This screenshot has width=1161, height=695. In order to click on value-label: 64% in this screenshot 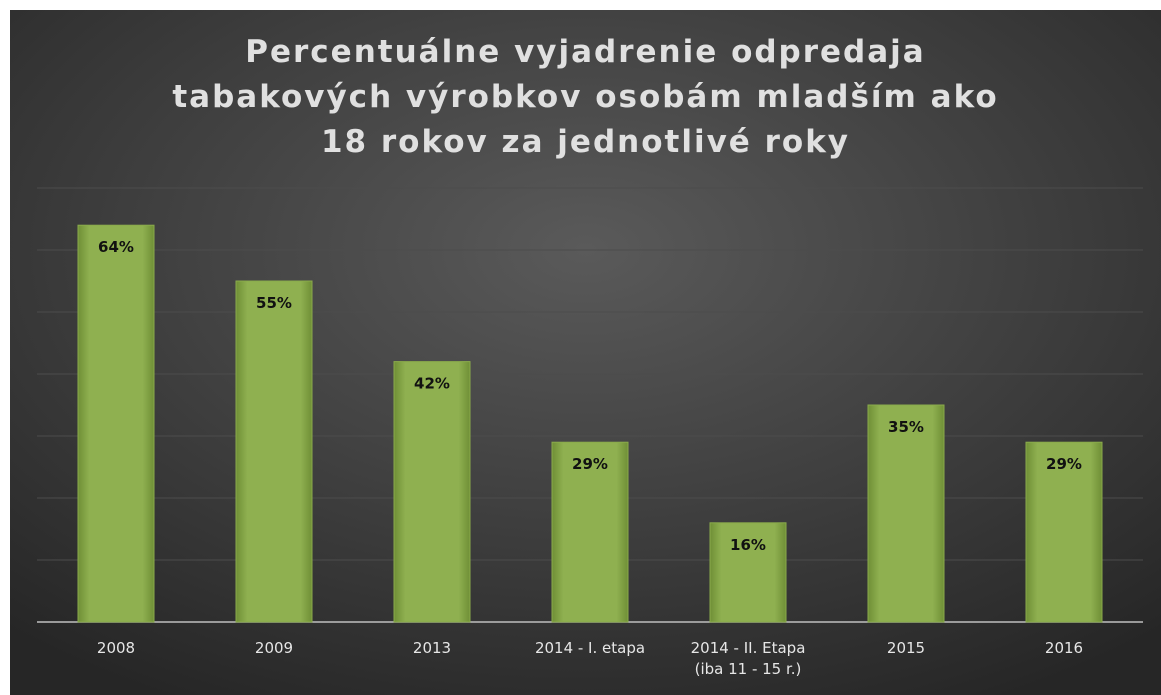, I will do `click(116, 247)`.